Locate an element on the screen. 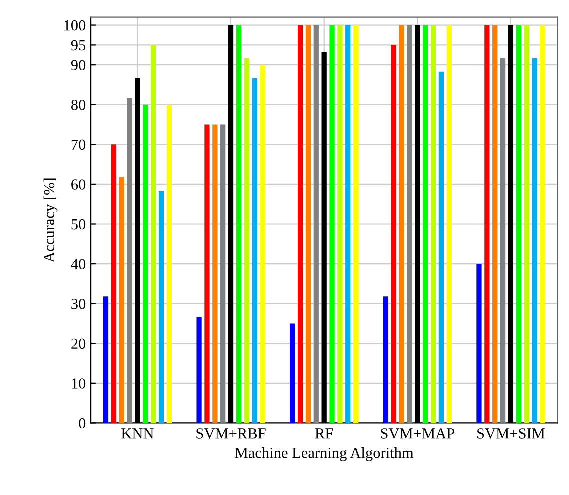  x-axis-title: Machine Learning Algorithm is located at coordinates (324, 454).